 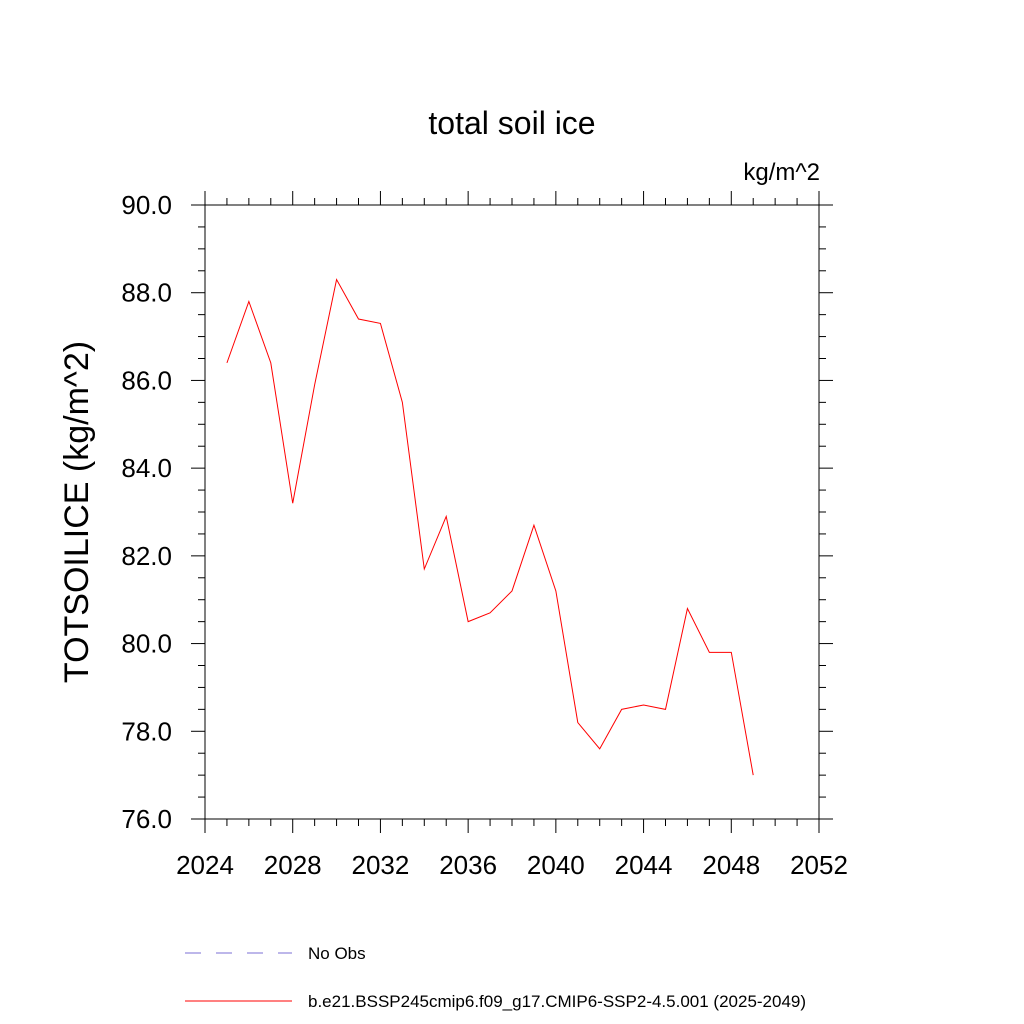 What do you see at coordinates (512, 865) in the screenshot?
I see `x-tick-labels: 2024 2028 2032 2036 2040 2044 2048 2052` at bounding box center [512, 865].